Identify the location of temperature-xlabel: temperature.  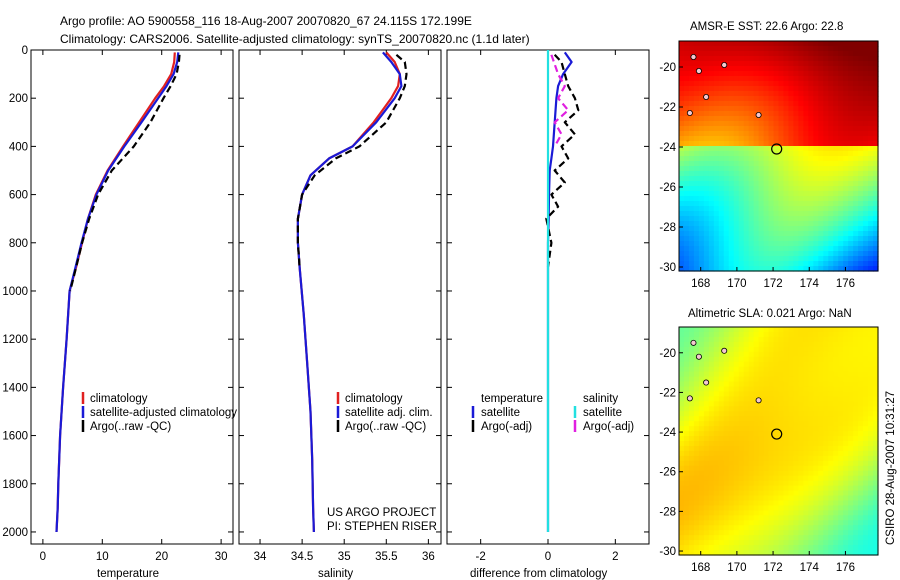
(128, 574).